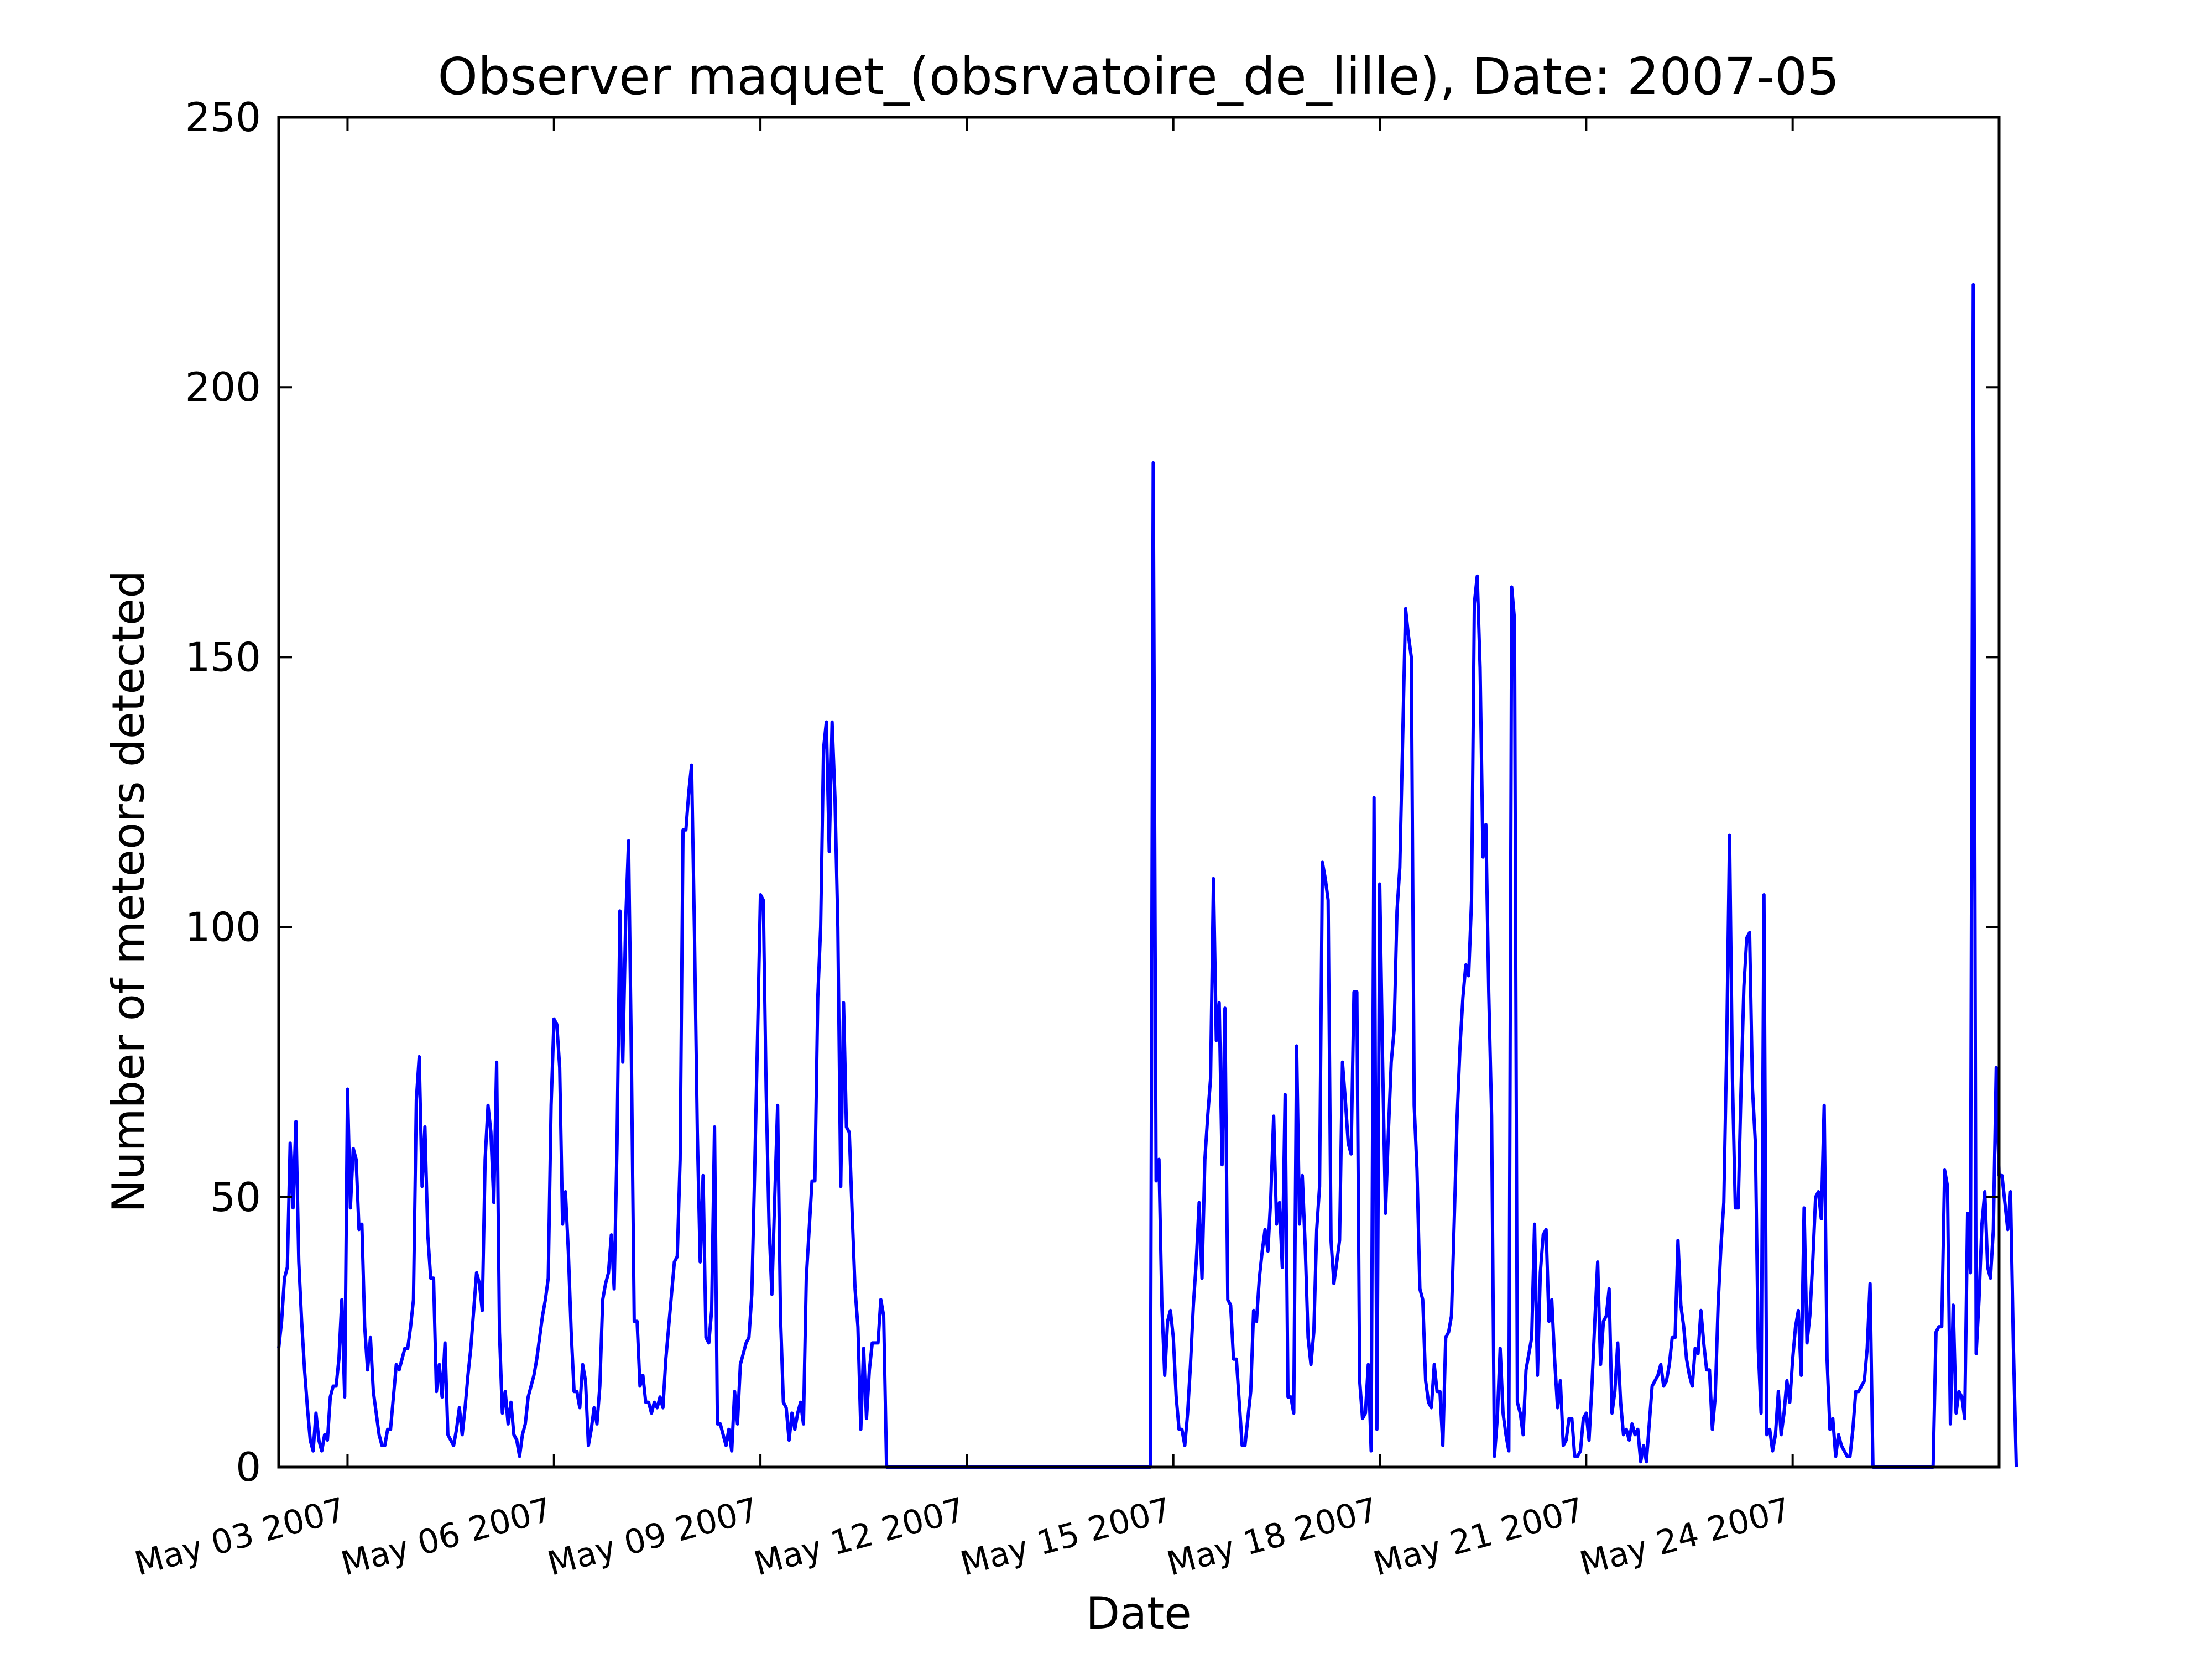 This screenshot has width=2212, height=1659. What do you see at coordinates (223, 387) in the screenshot?
I see `y-tick-label: 200` at bounding box center [223, 387].